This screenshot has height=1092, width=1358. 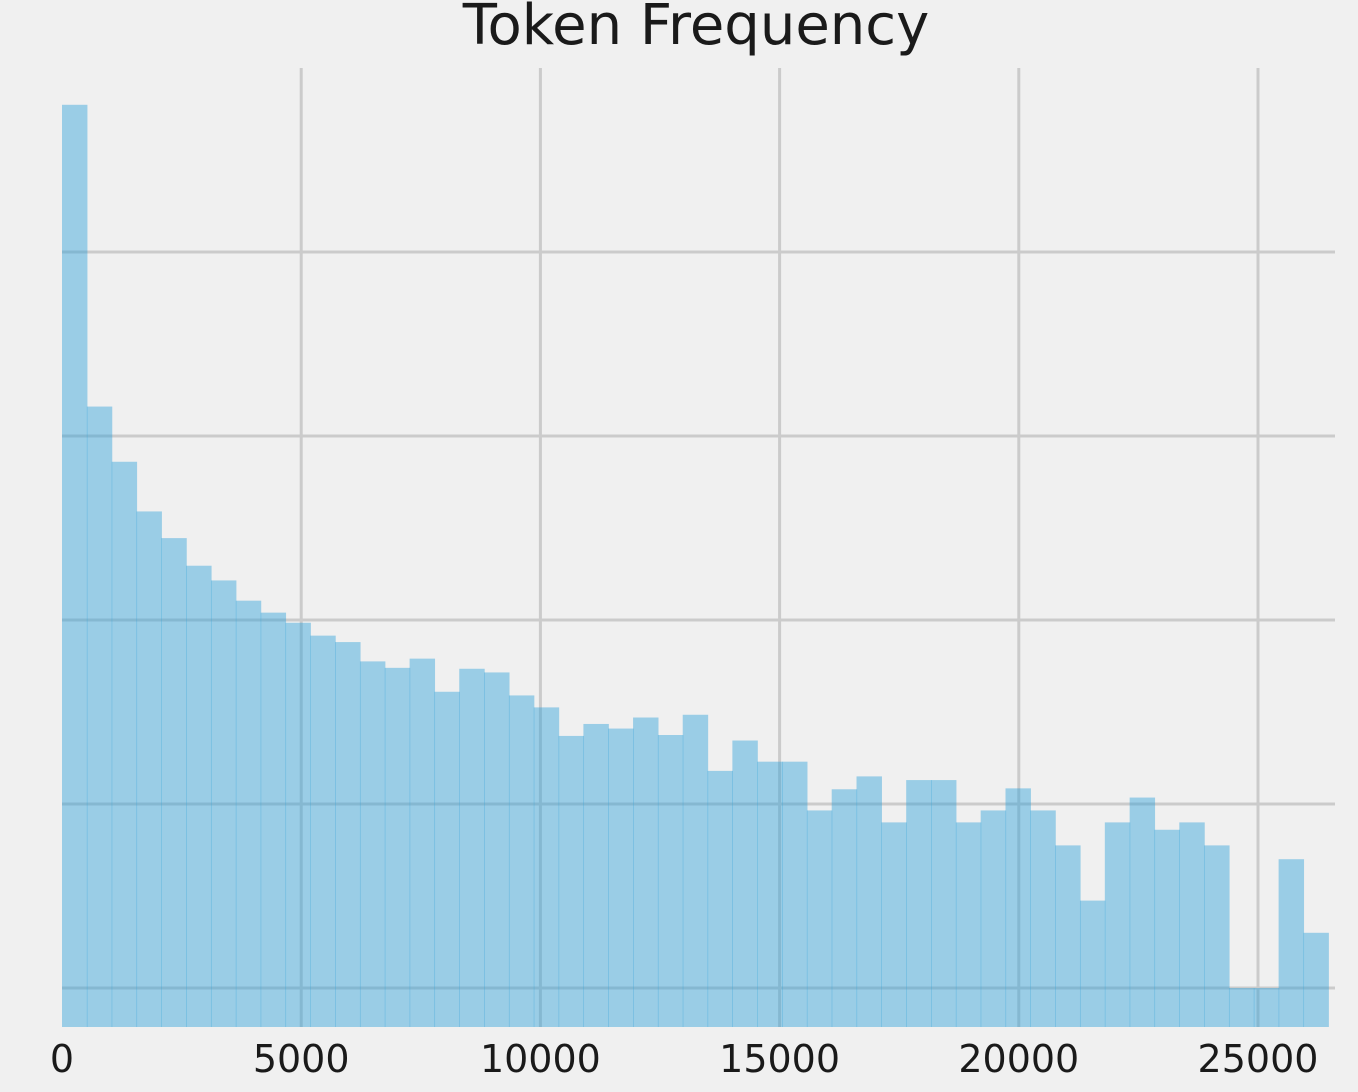 I want to click on x-tick-label: 15000, so click(x=779, y=1059).